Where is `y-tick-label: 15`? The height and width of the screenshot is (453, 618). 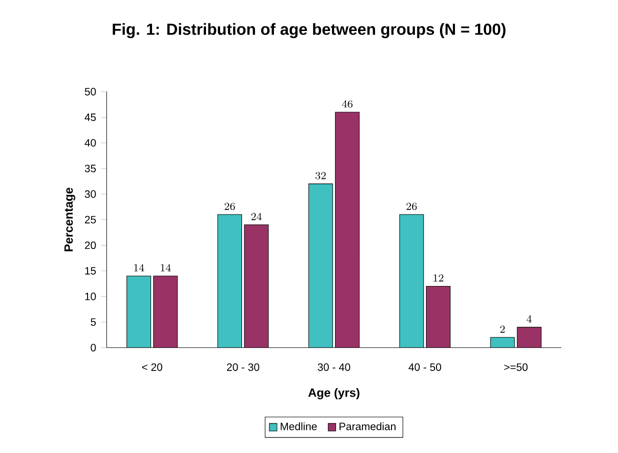 y-tick-label: 15 is located at coordinates (90, 271).